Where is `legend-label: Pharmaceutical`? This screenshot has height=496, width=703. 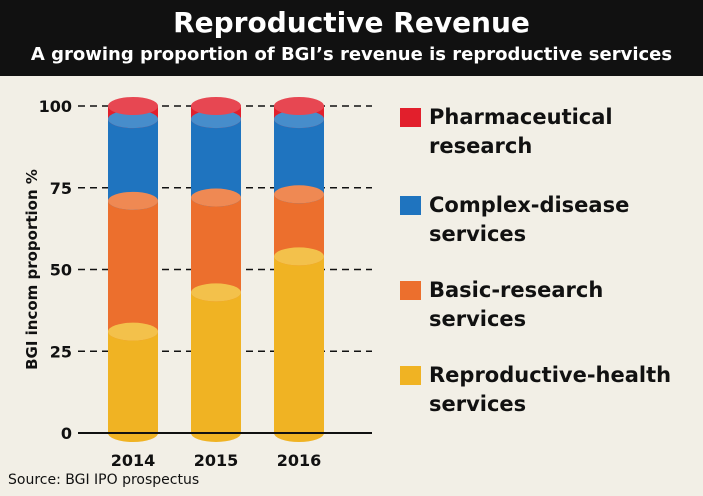
legend-label: Pharmaceutical is located at coordinates (521, 117).